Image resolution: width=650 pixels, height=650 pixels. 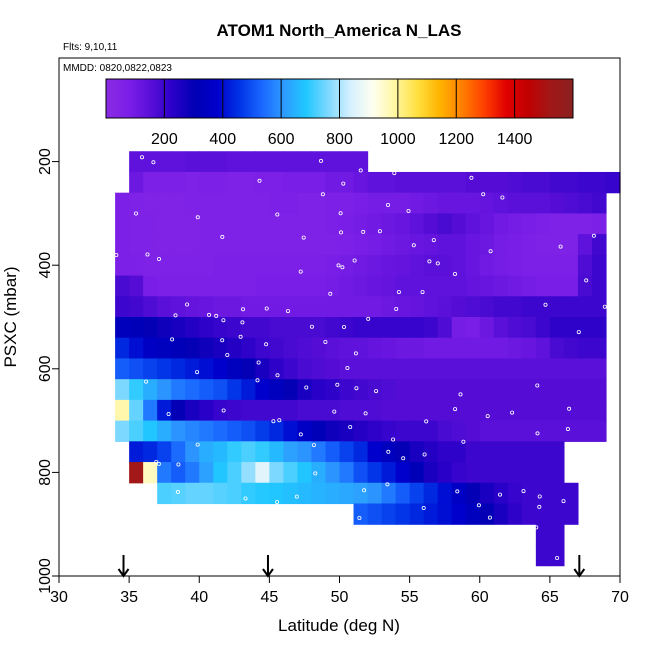 What do you see at coordinates (339, 590) in the screenshot?
I see `x-axis: 30 35 40 45 50 55 60 65 70` at bounding box center [339, 590].